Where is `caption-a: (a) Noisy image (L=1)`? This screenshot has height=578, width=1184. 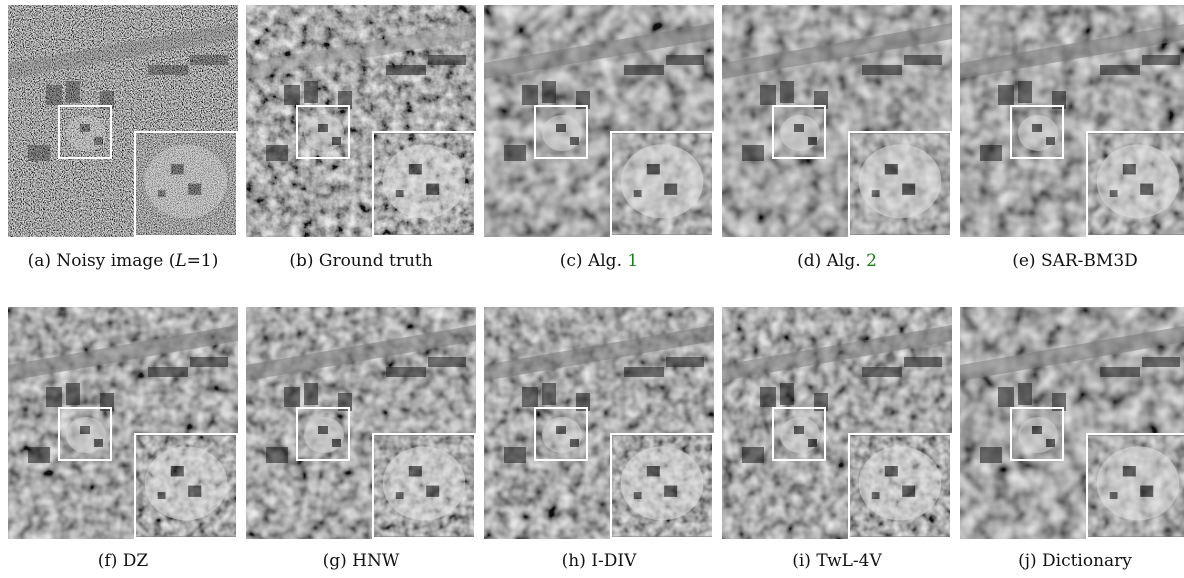 caption-a: (a) Noisy image (L=1) is located at coordinates (123, 261).